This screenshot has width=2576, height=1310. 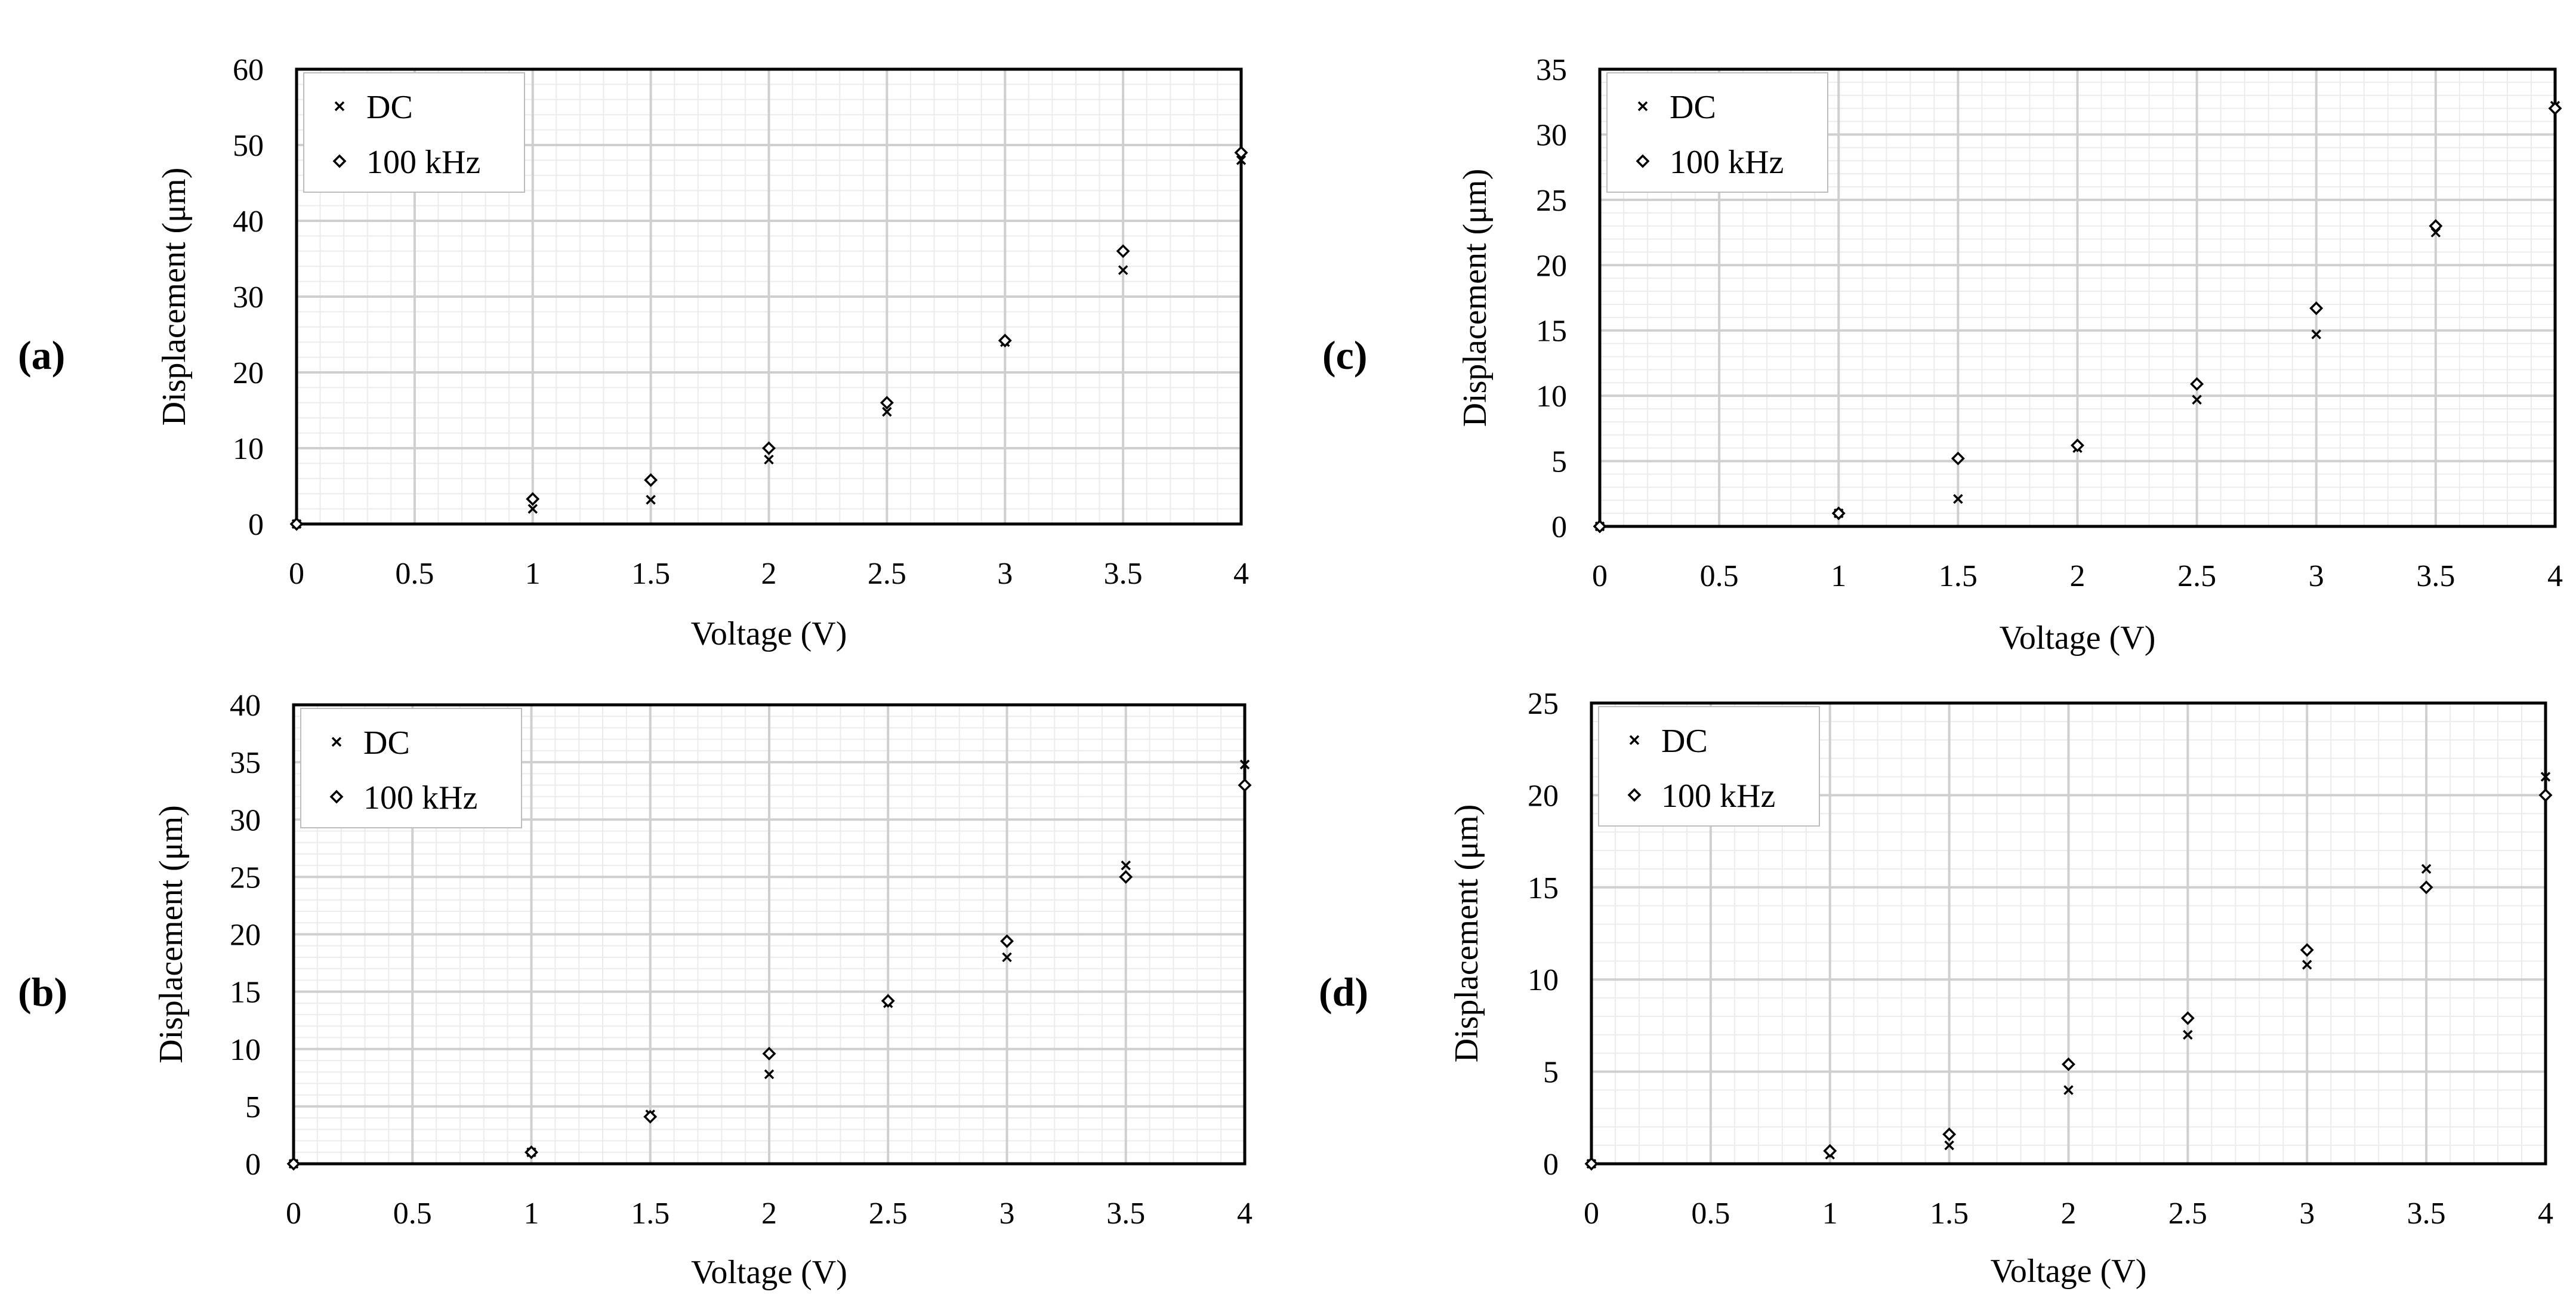 I want to click on y-tick-label: 50, so click(x=249, y=146).